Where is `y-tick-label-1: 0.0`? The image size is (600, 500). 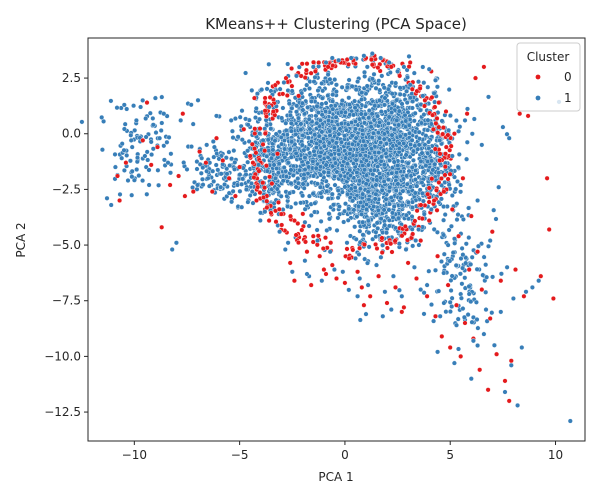 y-tick-label-1: 0.0 is located at coordinates (71, 134).